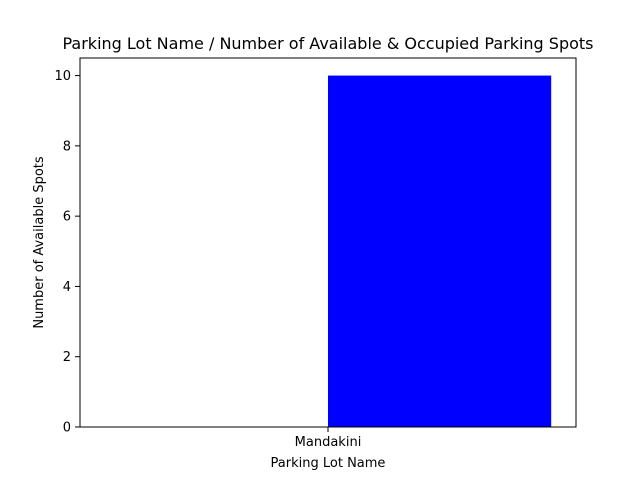  What do you see at coordinates (67, 146) in the screenshot?
I see `y-tick-label: 8` at bounding box center [67, 146].